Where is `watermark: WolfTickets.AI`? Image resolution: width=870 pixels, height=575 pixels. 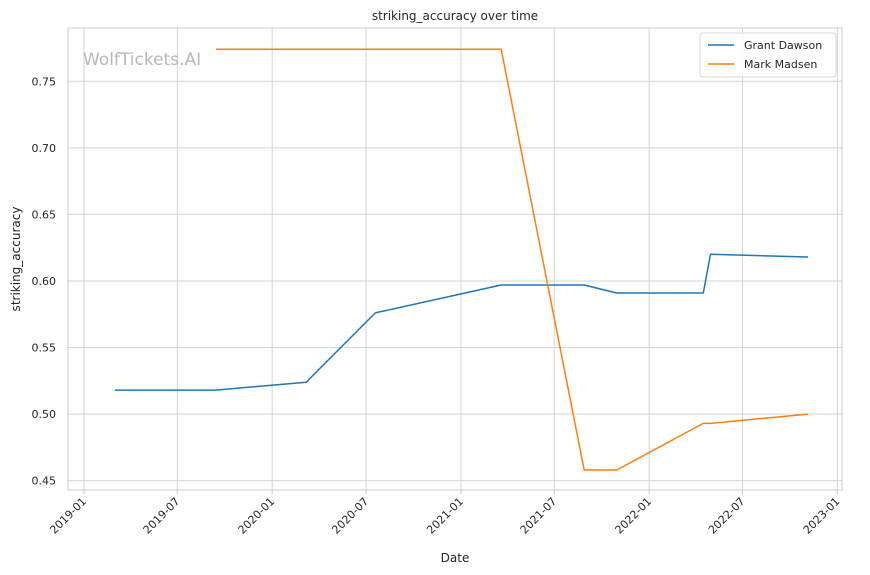 watermark: WolfTickets.AI is located at coordinates (142, 60).